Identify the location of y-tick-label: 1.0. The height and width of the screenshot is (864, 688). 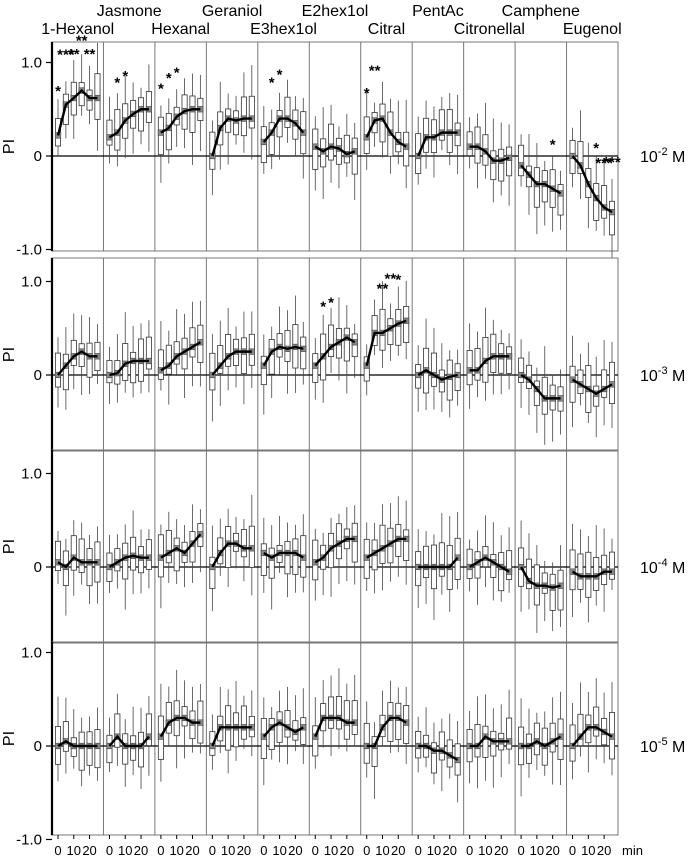
(31, 474).